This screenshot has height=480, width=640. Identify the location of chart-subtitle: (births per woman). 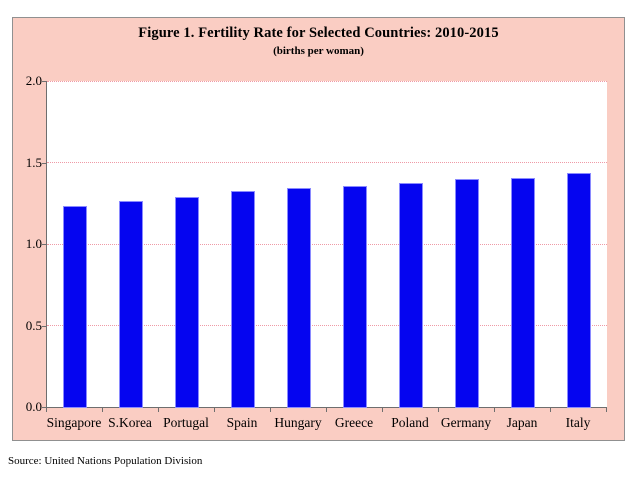
(318, 51).